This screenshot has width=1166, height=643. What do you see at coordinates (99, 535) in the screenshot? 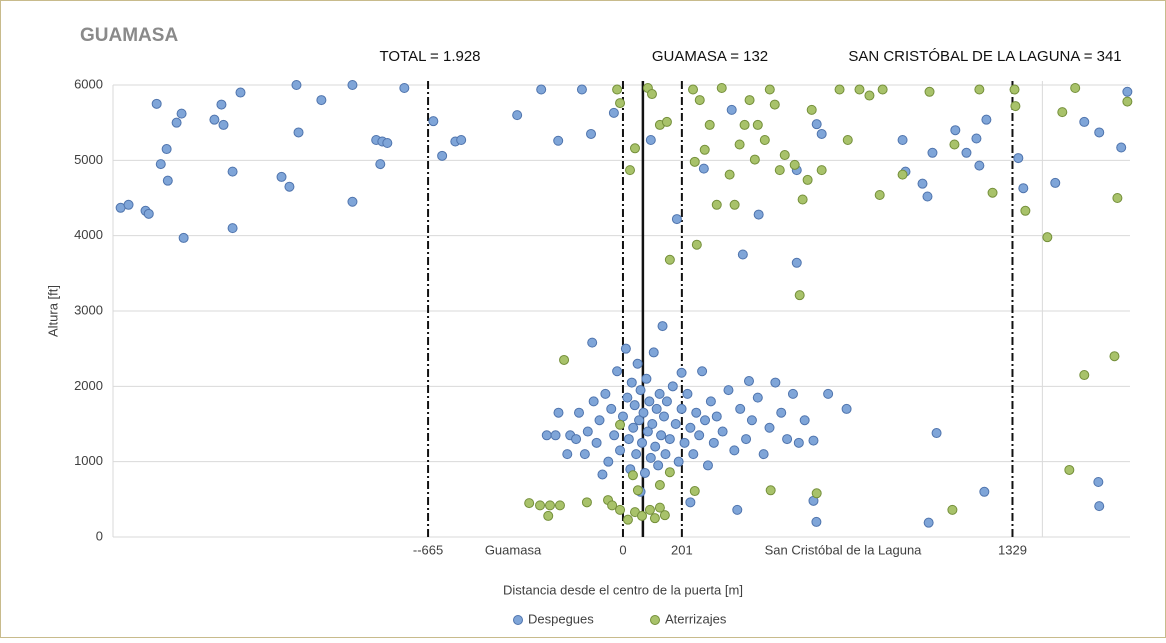
I see `y-tick-label: 0` at bounding box center [99, 535].